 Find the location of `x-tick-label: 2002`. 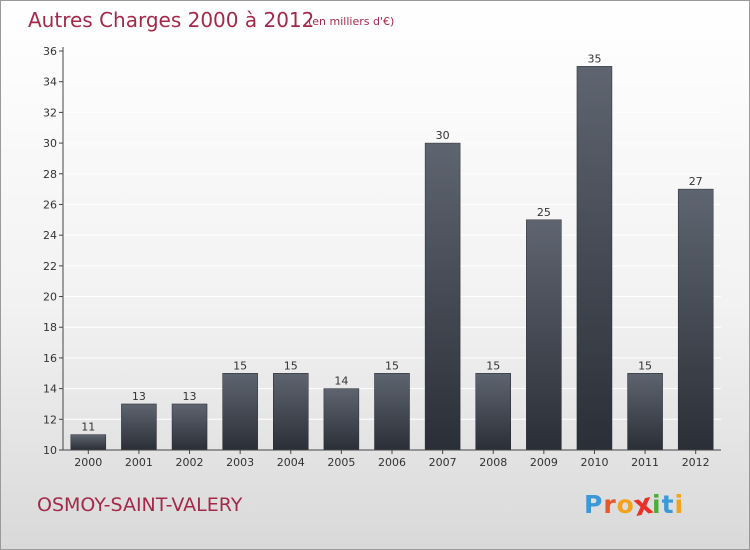

x-tick-label: 2002 is located at coordinates (190, 462).